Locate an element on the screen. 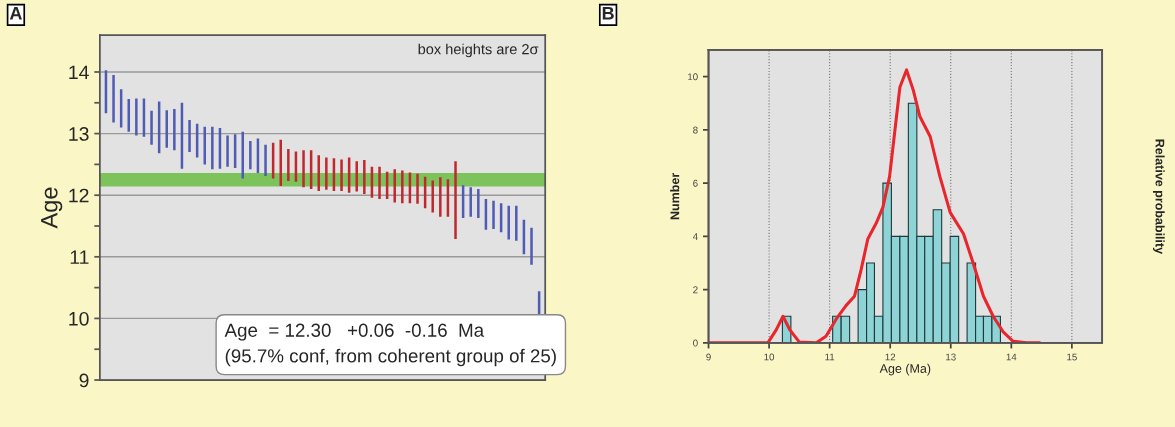 Image resolution: width=1175 pixels, height=427 pixels. y2-axis-title: Relative probability is located at coordinates (1159, 197).